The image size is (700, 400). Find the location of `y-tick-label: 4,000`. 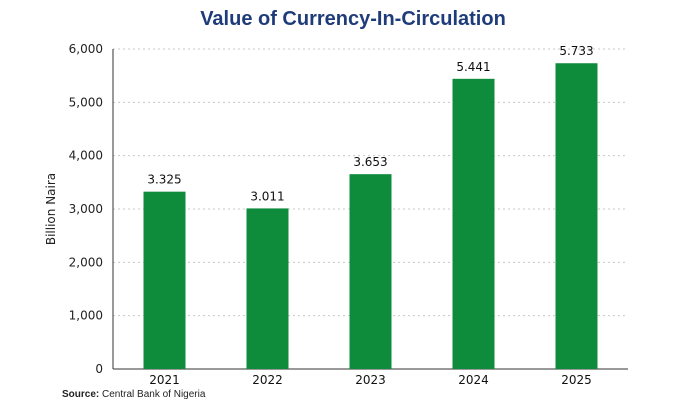

y-tick-label: 4,000 is located at coordinates (86, 156).